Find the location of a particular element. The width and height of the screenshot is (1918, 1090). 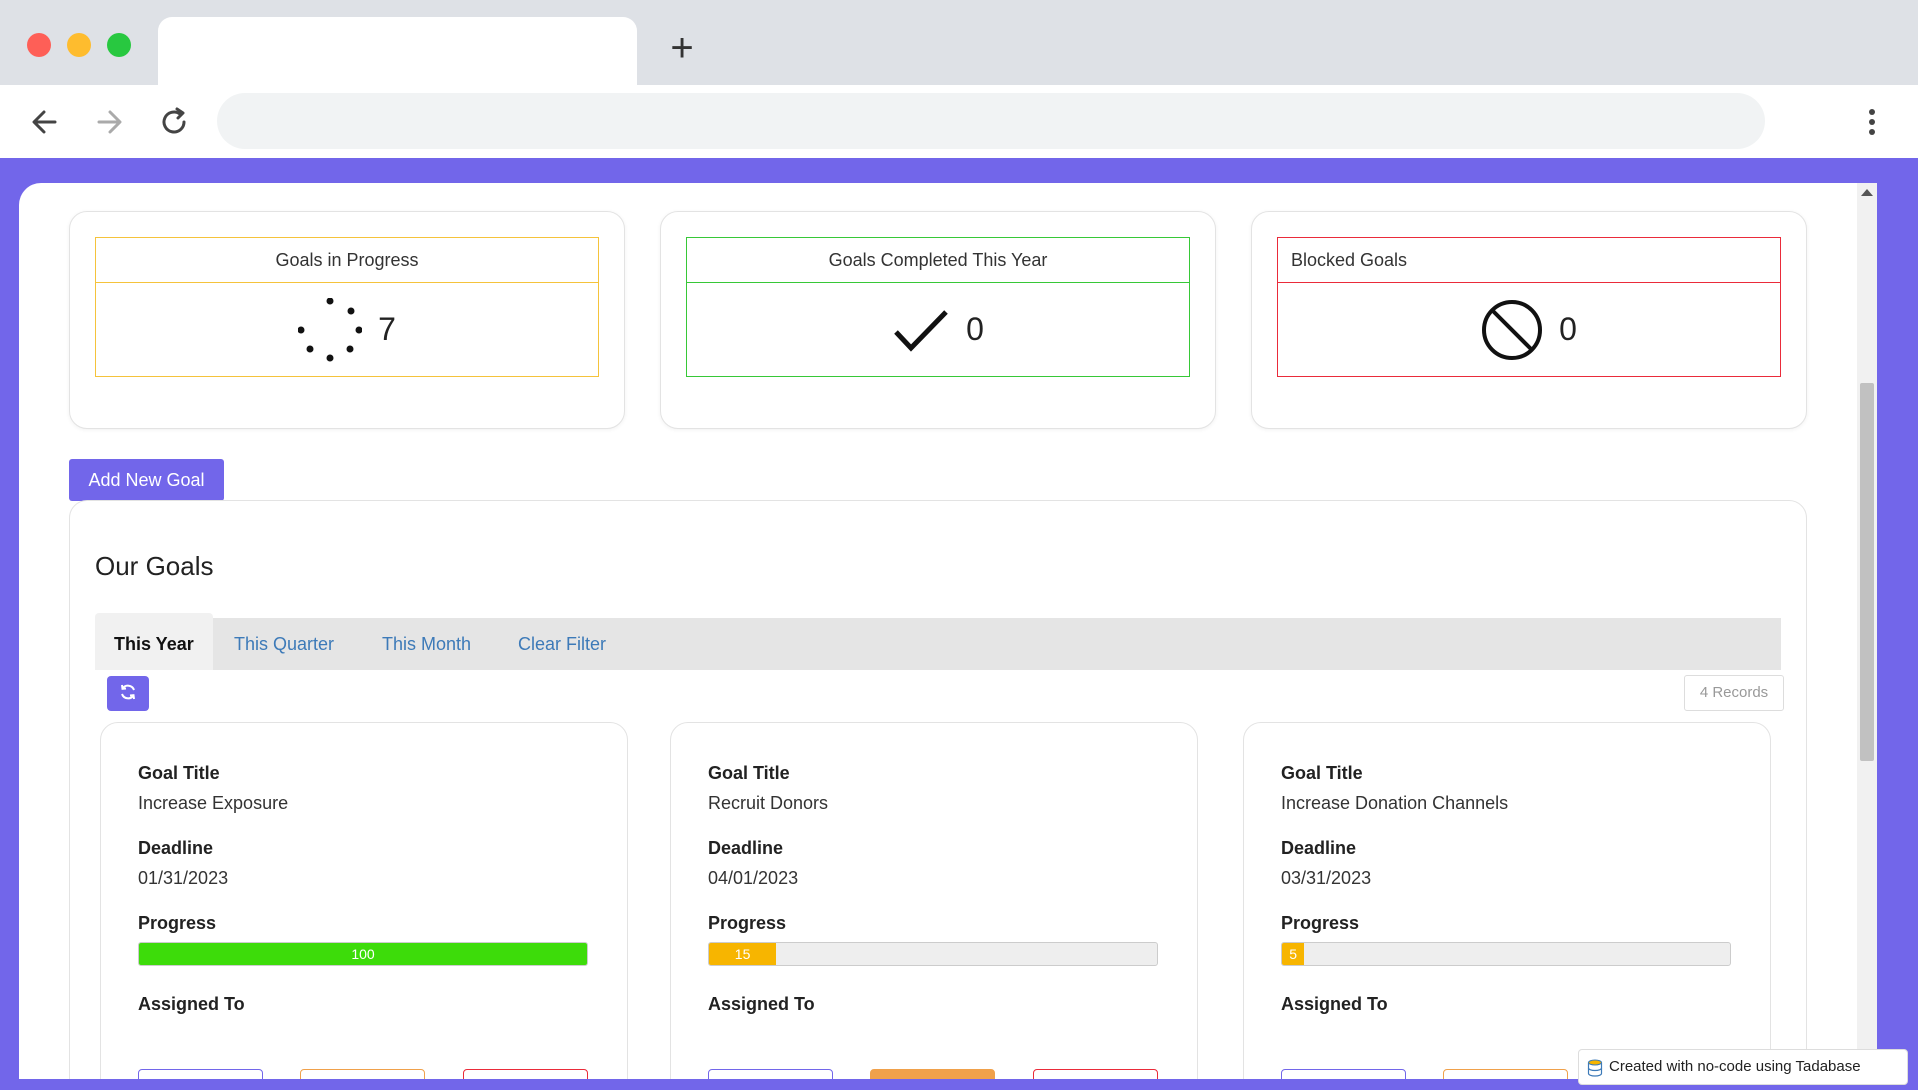

forward-button is located at coordinates (109, 122).